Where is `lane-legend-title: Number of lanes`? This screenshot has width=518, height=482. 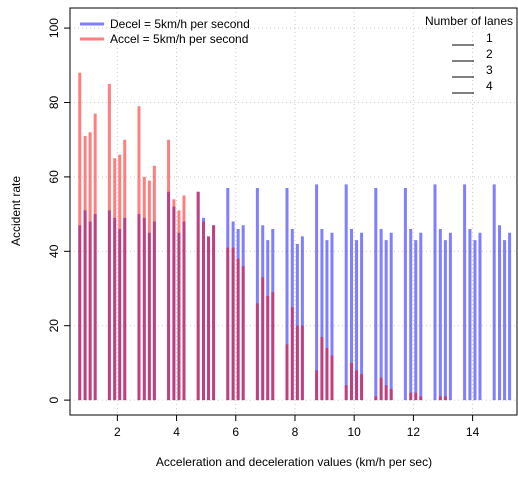 lane-legend-title: Number of lanes is located at coordinates (469, 21).